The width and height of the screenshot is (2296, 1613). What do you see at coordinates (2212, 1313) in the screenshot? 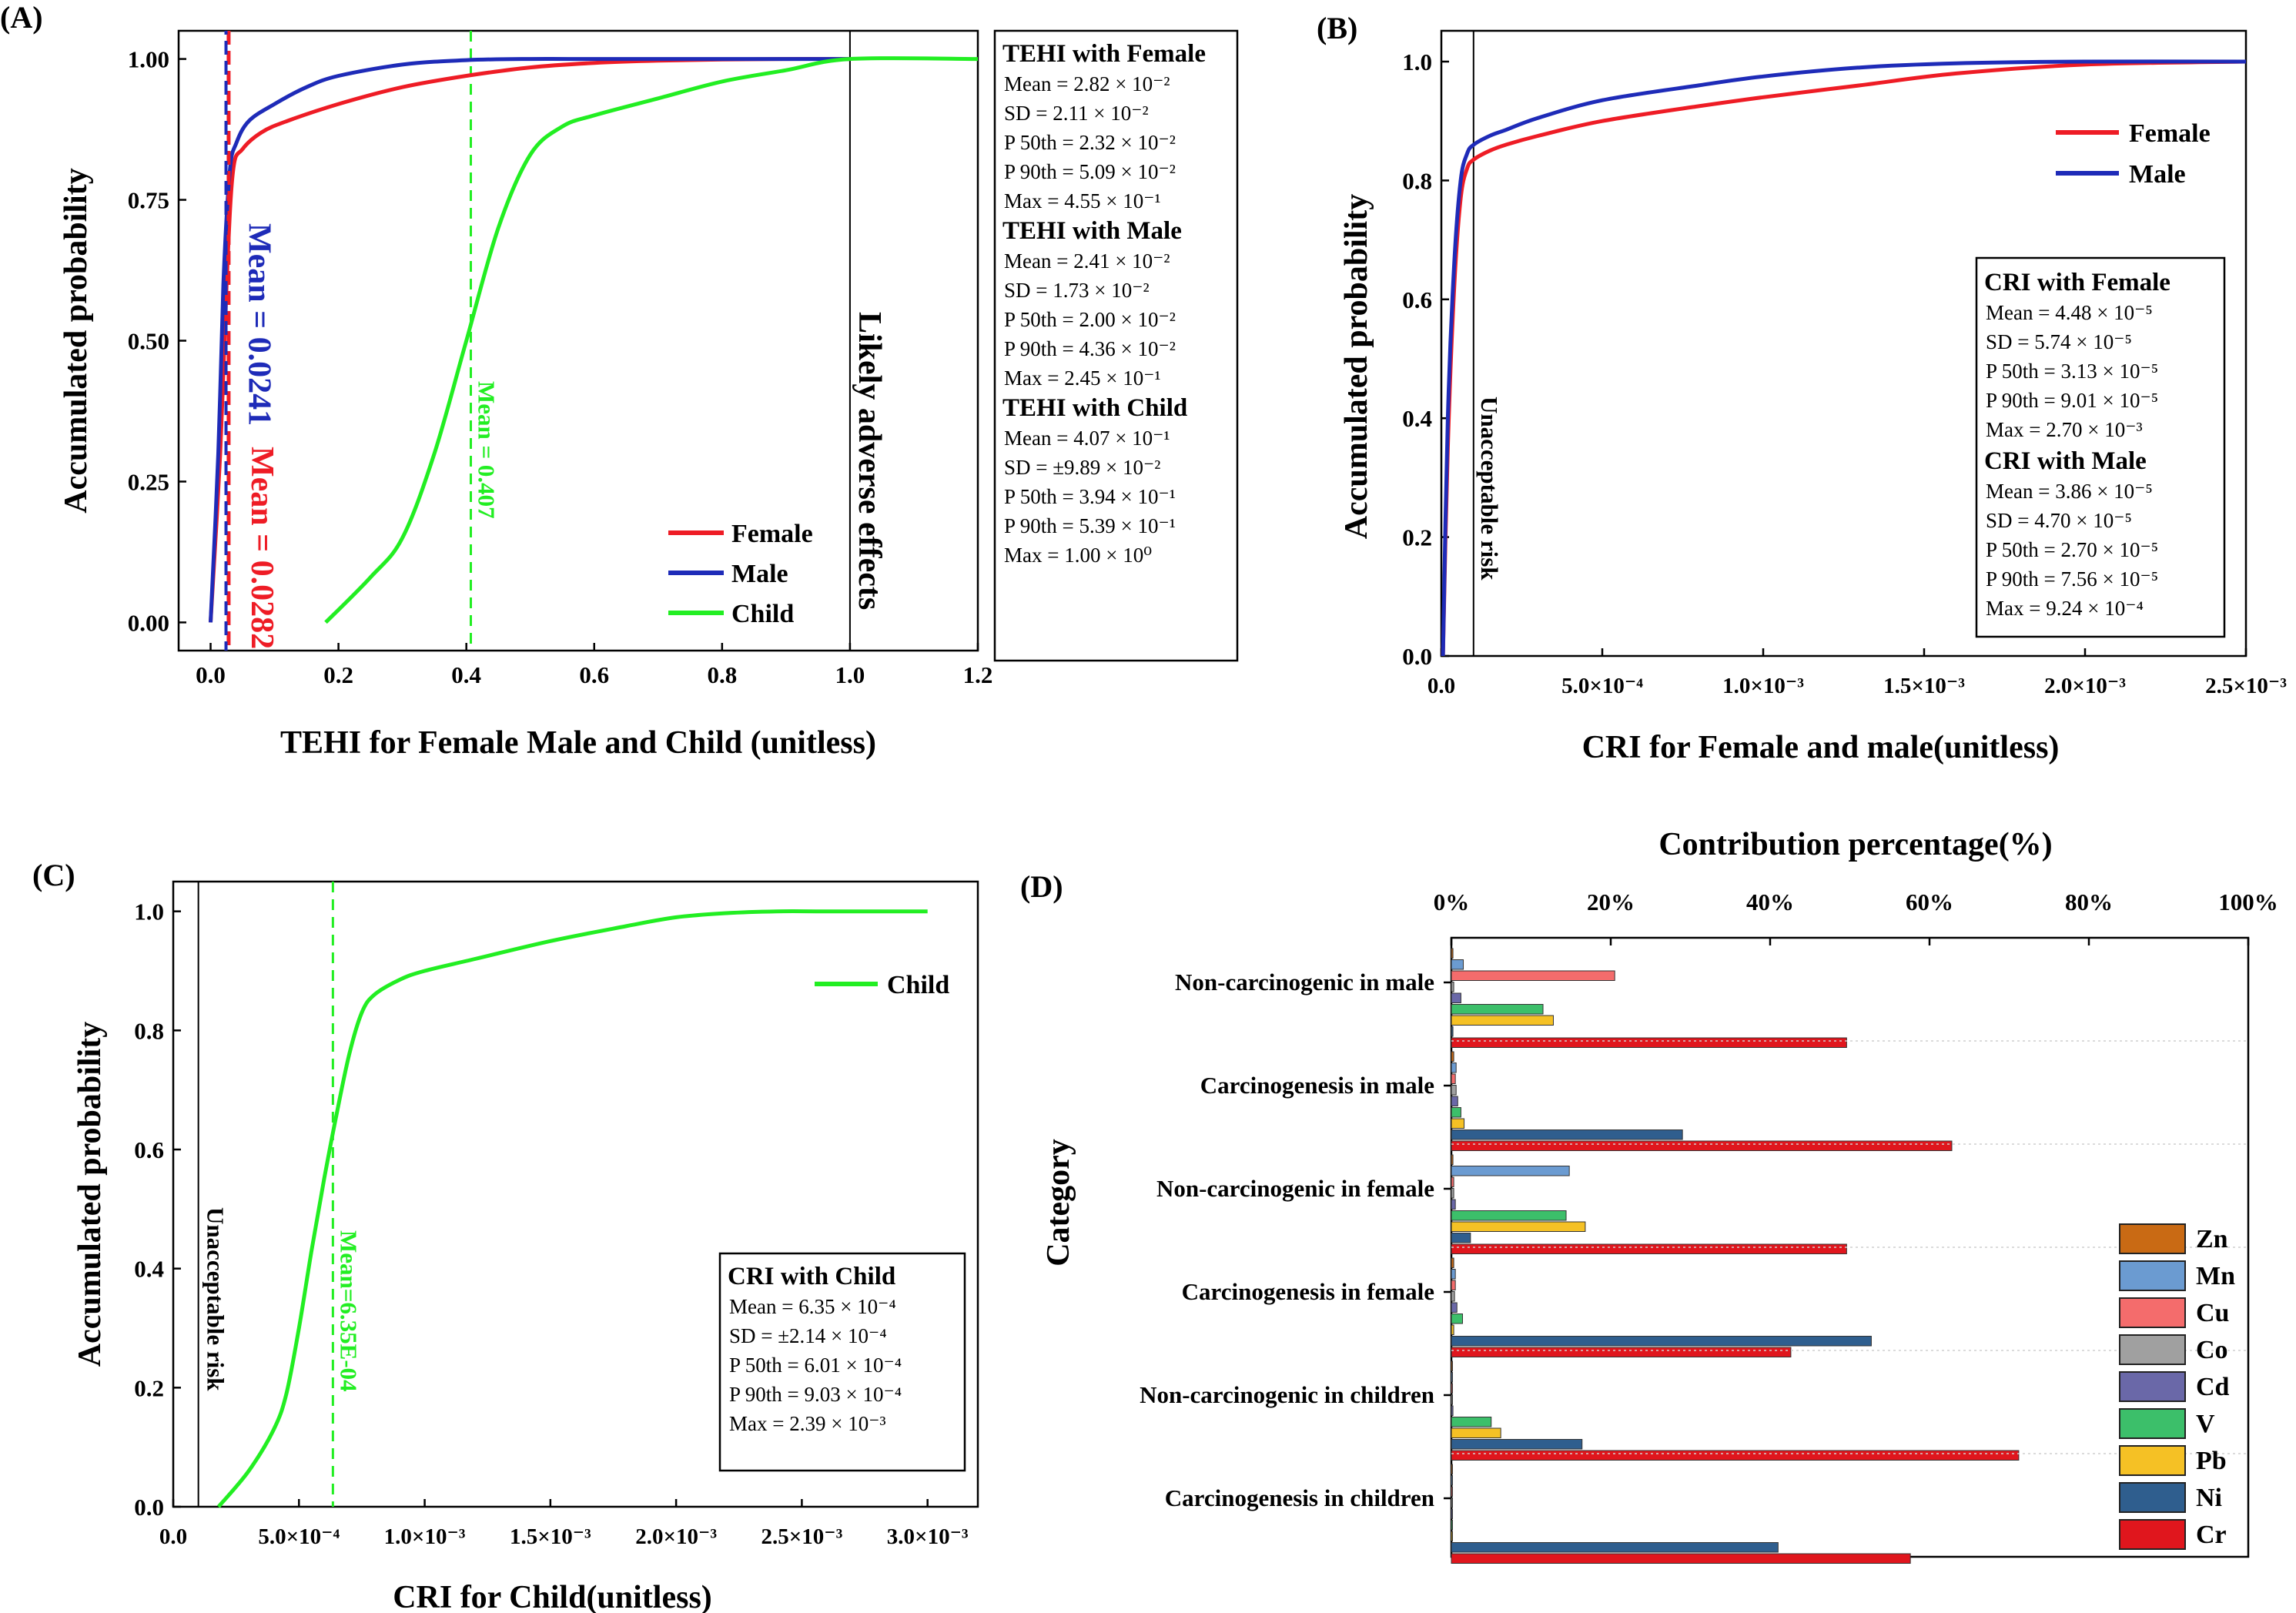
I see `panel-d-legend-label: Cu` at bounding box center [2212, 1313].